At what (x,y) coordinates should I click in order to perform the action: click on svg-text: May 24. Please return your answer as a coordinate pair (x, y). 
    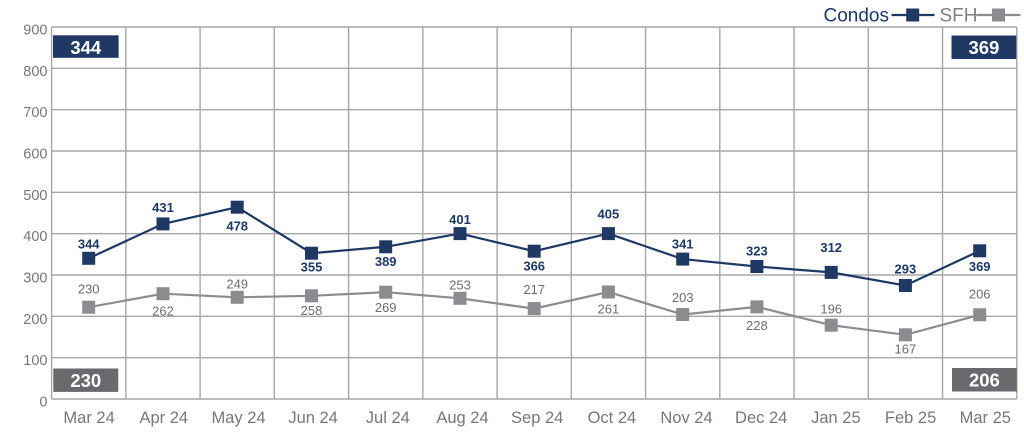
    Looking at the image, I should click on (238, 418).